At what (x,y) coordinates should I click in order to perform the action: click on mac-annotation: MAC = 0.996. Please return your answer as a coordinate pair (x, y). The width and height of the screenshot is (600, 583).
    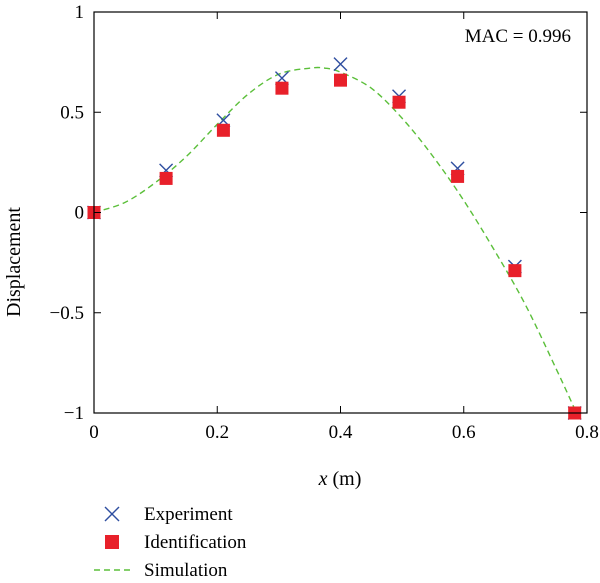
    Looking at the image, I should click on (518, 36).